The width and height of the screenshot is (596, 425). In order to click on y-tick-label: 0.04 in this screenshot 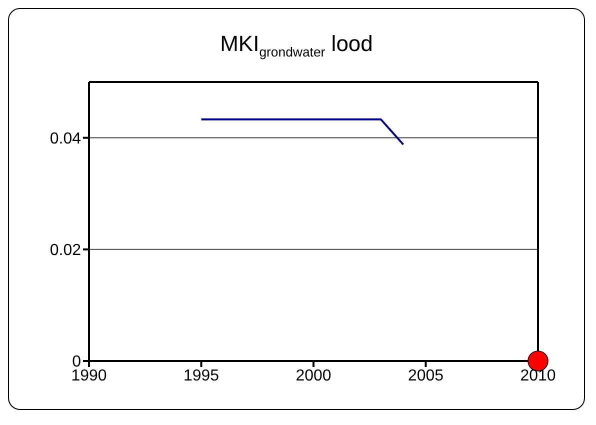, I will do `click(66, 139)`.